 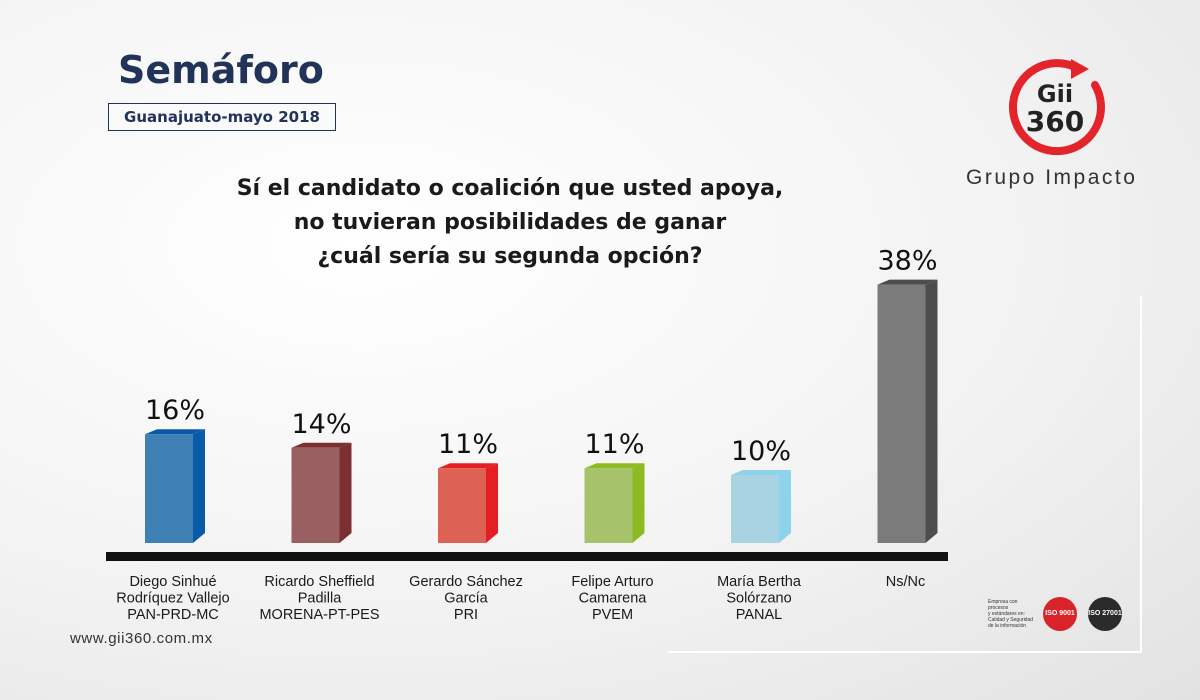 I want to click on value-label-3: 11%, so click(x=614, y=444).